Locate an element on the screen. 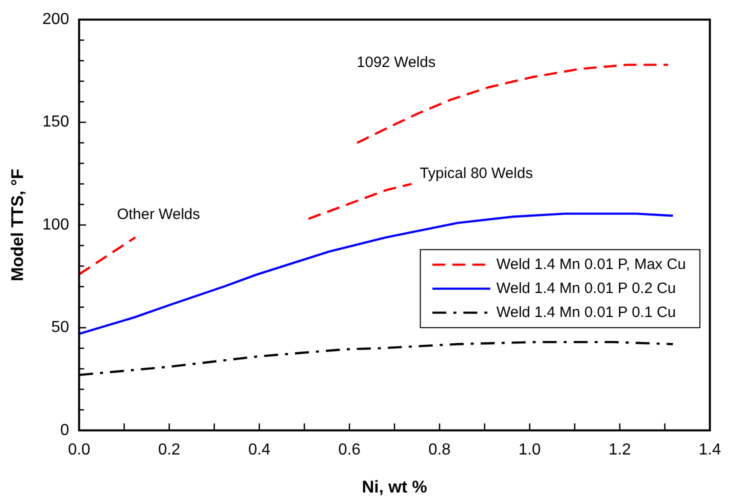 The width and height of the screenshot is (731, 504). y-tick-label: 50 is located at coordinates (60, 327).